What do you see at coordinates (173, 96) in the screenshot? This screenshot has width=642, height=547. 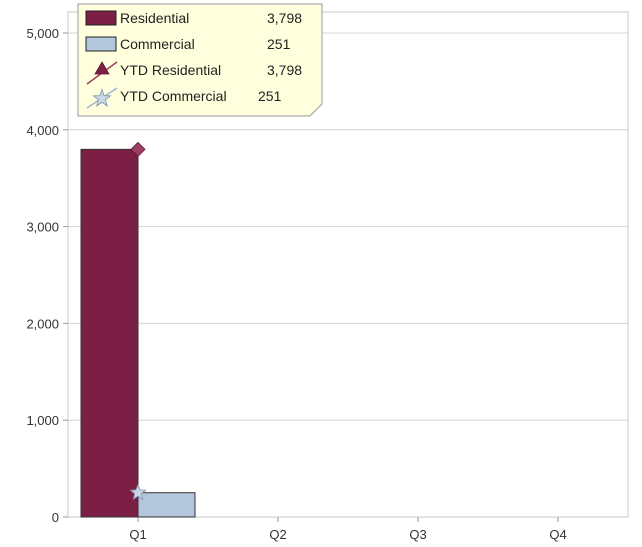 I see `legend-label-ytd-commercial: YTD Commercial` at bounding box center [173, 96].